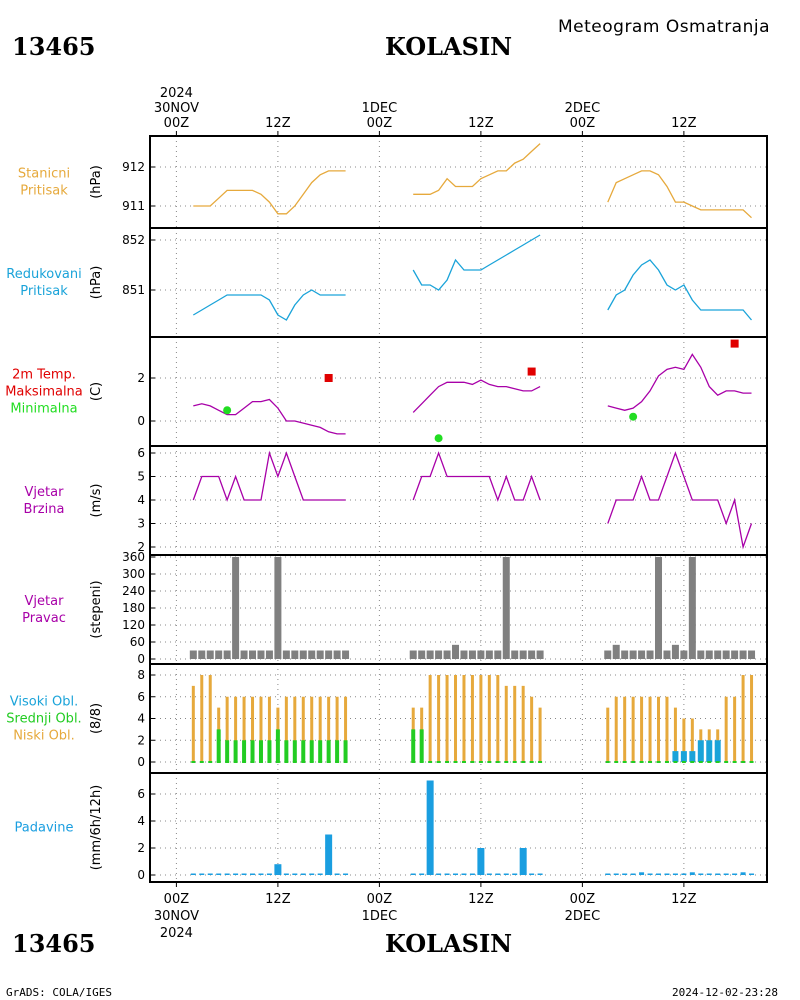 This screenshot has height=1000, width=800. Describe the element at coordinates (177, 123) in the screenshot. I see `x-tick-label-top: 00Z` at that location.